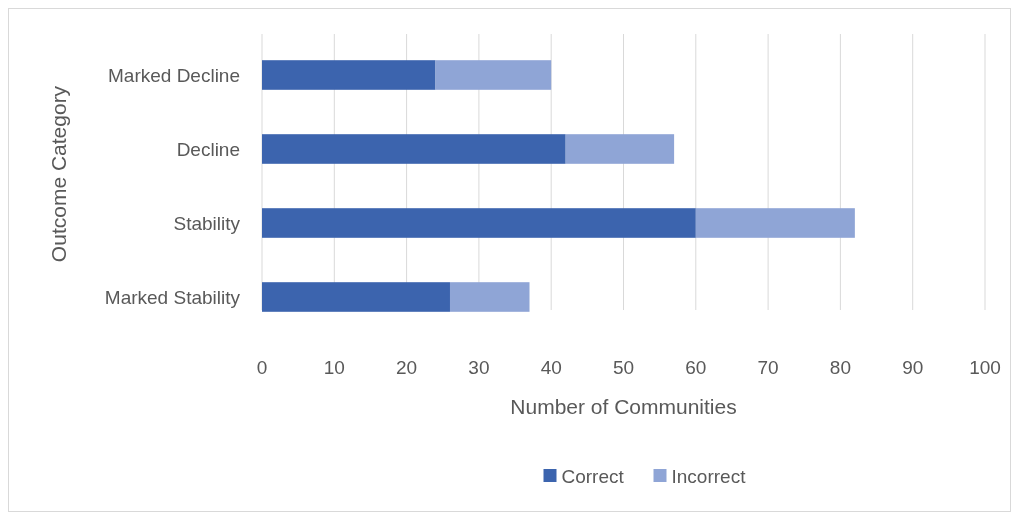  What do you see at coordinates (709, 476) in the screenshot?
I see `legend-label: Incorrect` at bounding box center [709, 476].